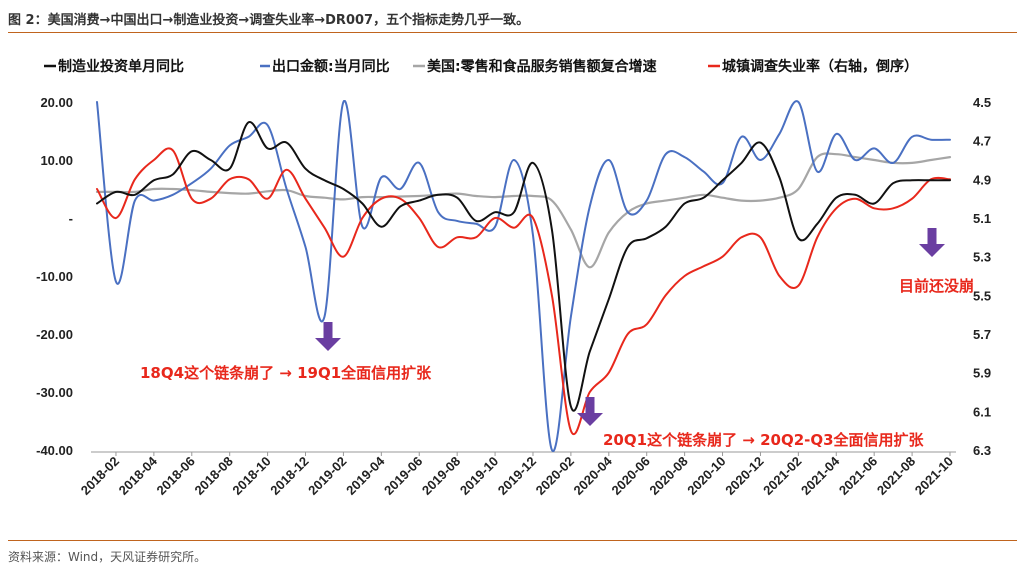 This screenshot has height=575, width=1035. Describe the element at coordinates (982, 257) in the screenshot. I see `right-tick-label: 5.3` at that location.